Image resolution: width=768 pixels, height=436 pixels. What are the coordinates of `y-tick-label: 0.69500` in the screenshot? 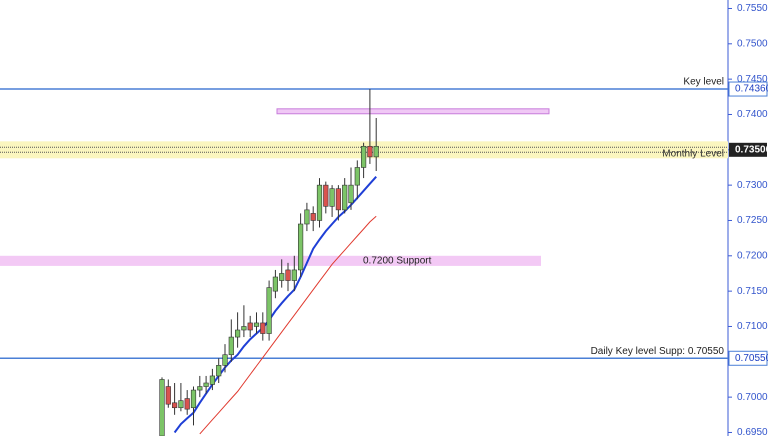 It's located at (752, 431).